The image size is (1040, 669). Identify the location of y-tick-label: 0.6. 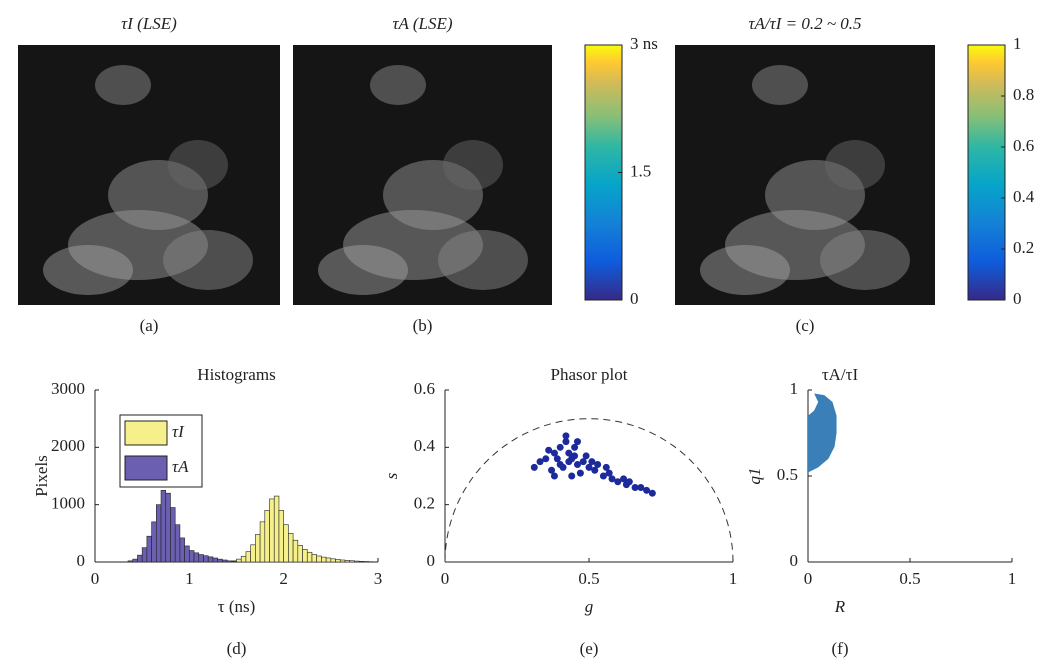
(424, 388).